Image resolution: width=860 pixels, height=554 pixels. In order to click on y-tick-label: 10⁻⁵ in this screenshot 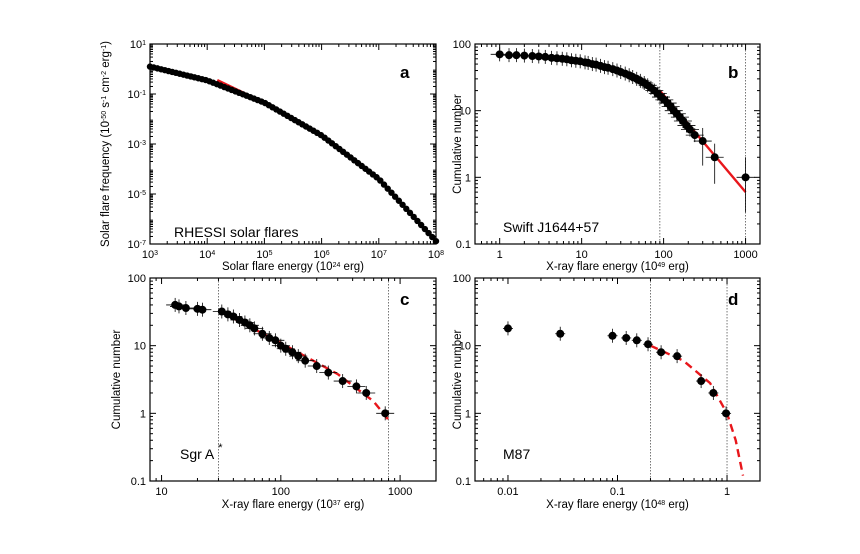, I will do `click(137, 195)`.